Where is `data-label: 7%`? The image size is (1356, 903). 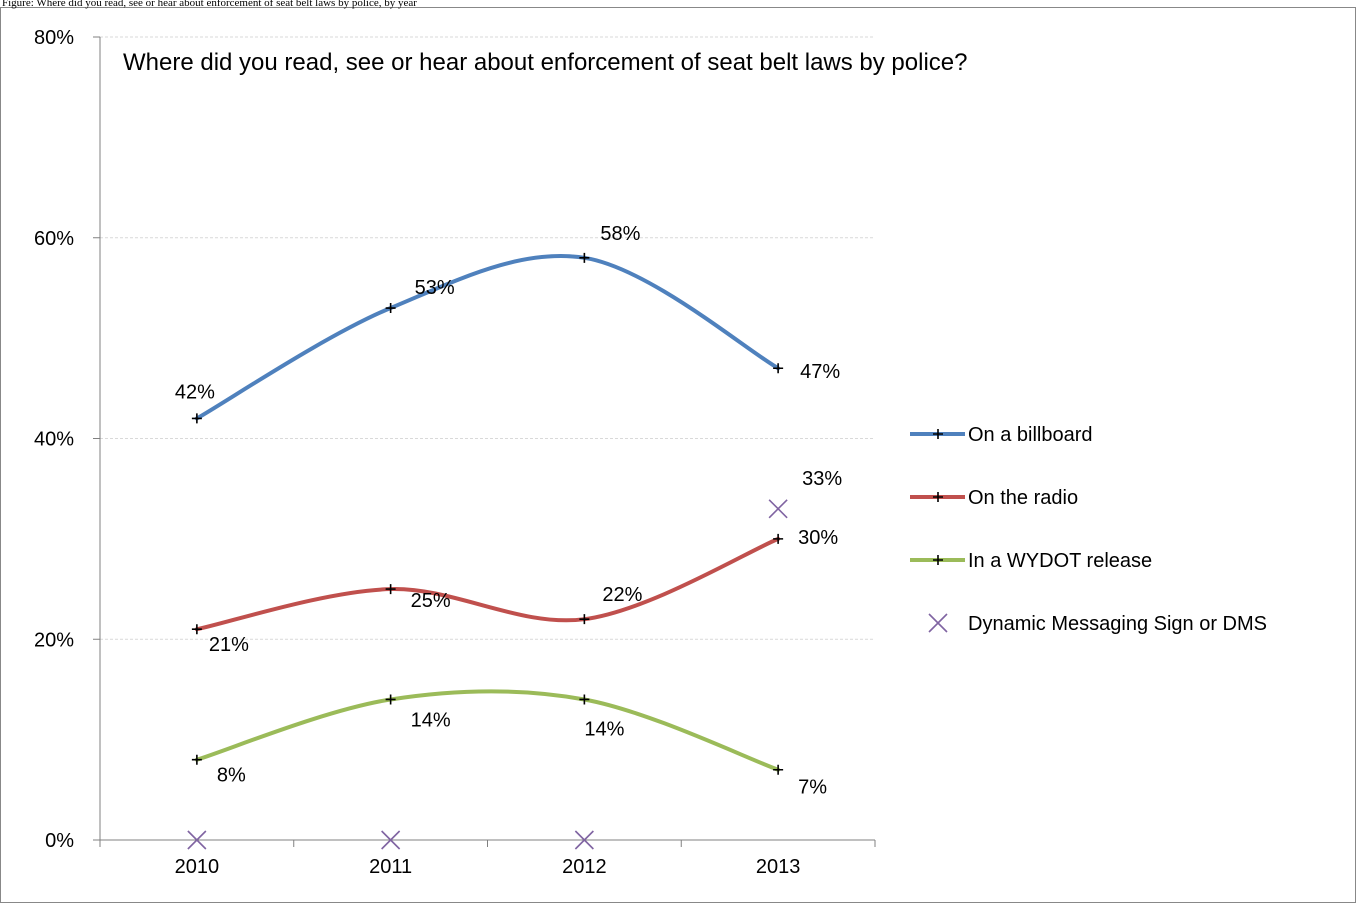 data-label: 7% is located at coordinates (812, 788).